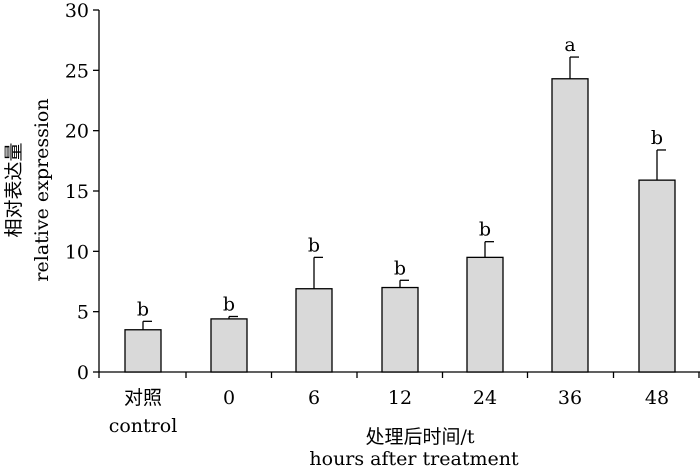 The image size is (700, 469). I want to click on significance-label: a, so click(569, 45).